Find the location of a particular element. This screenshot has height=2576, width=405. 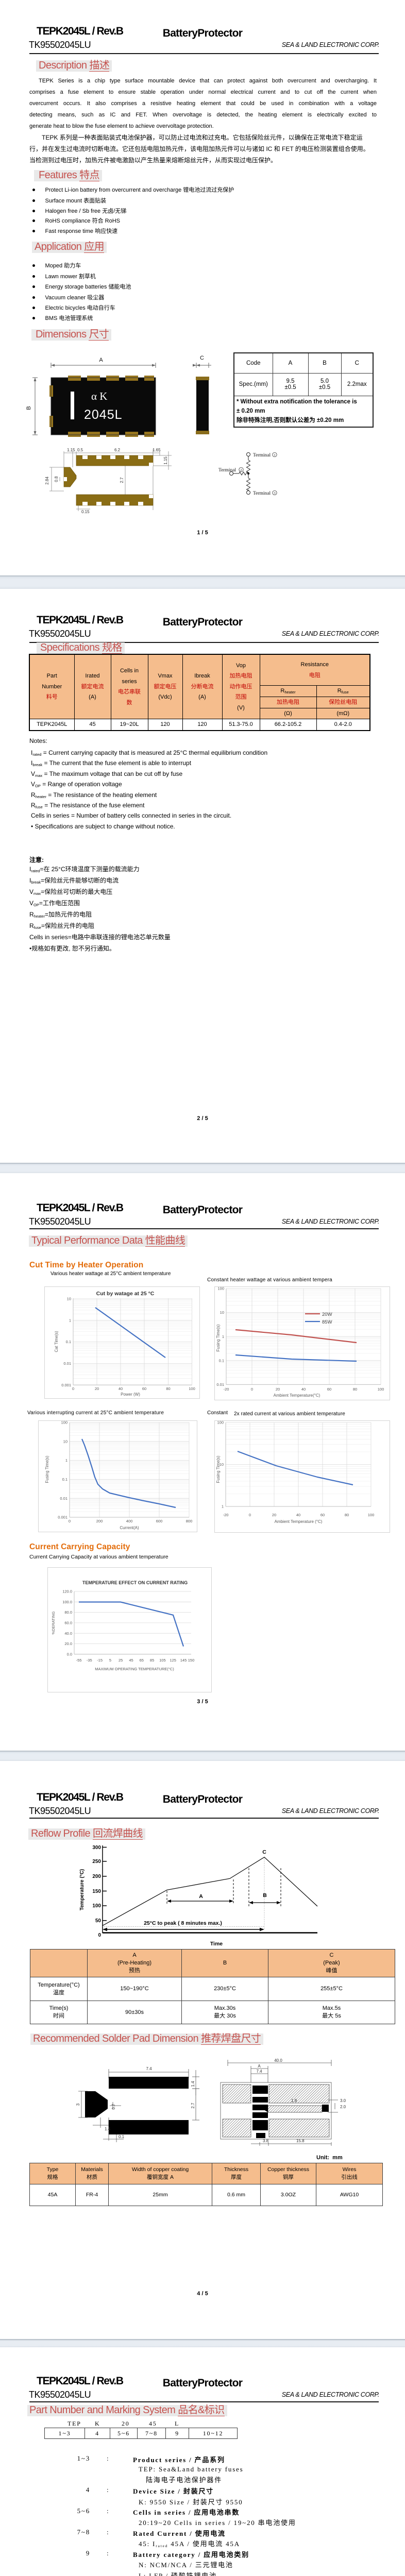

svg-text: 0.5 is located at coordinates (80, 450).